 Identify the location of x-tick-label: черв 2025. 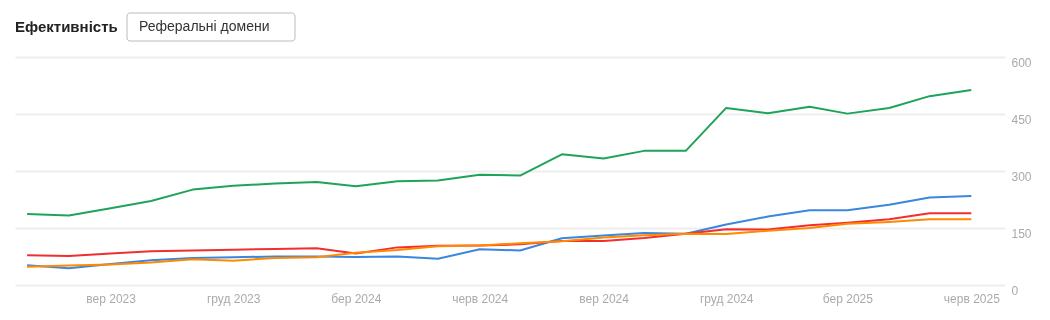
(972, 298).